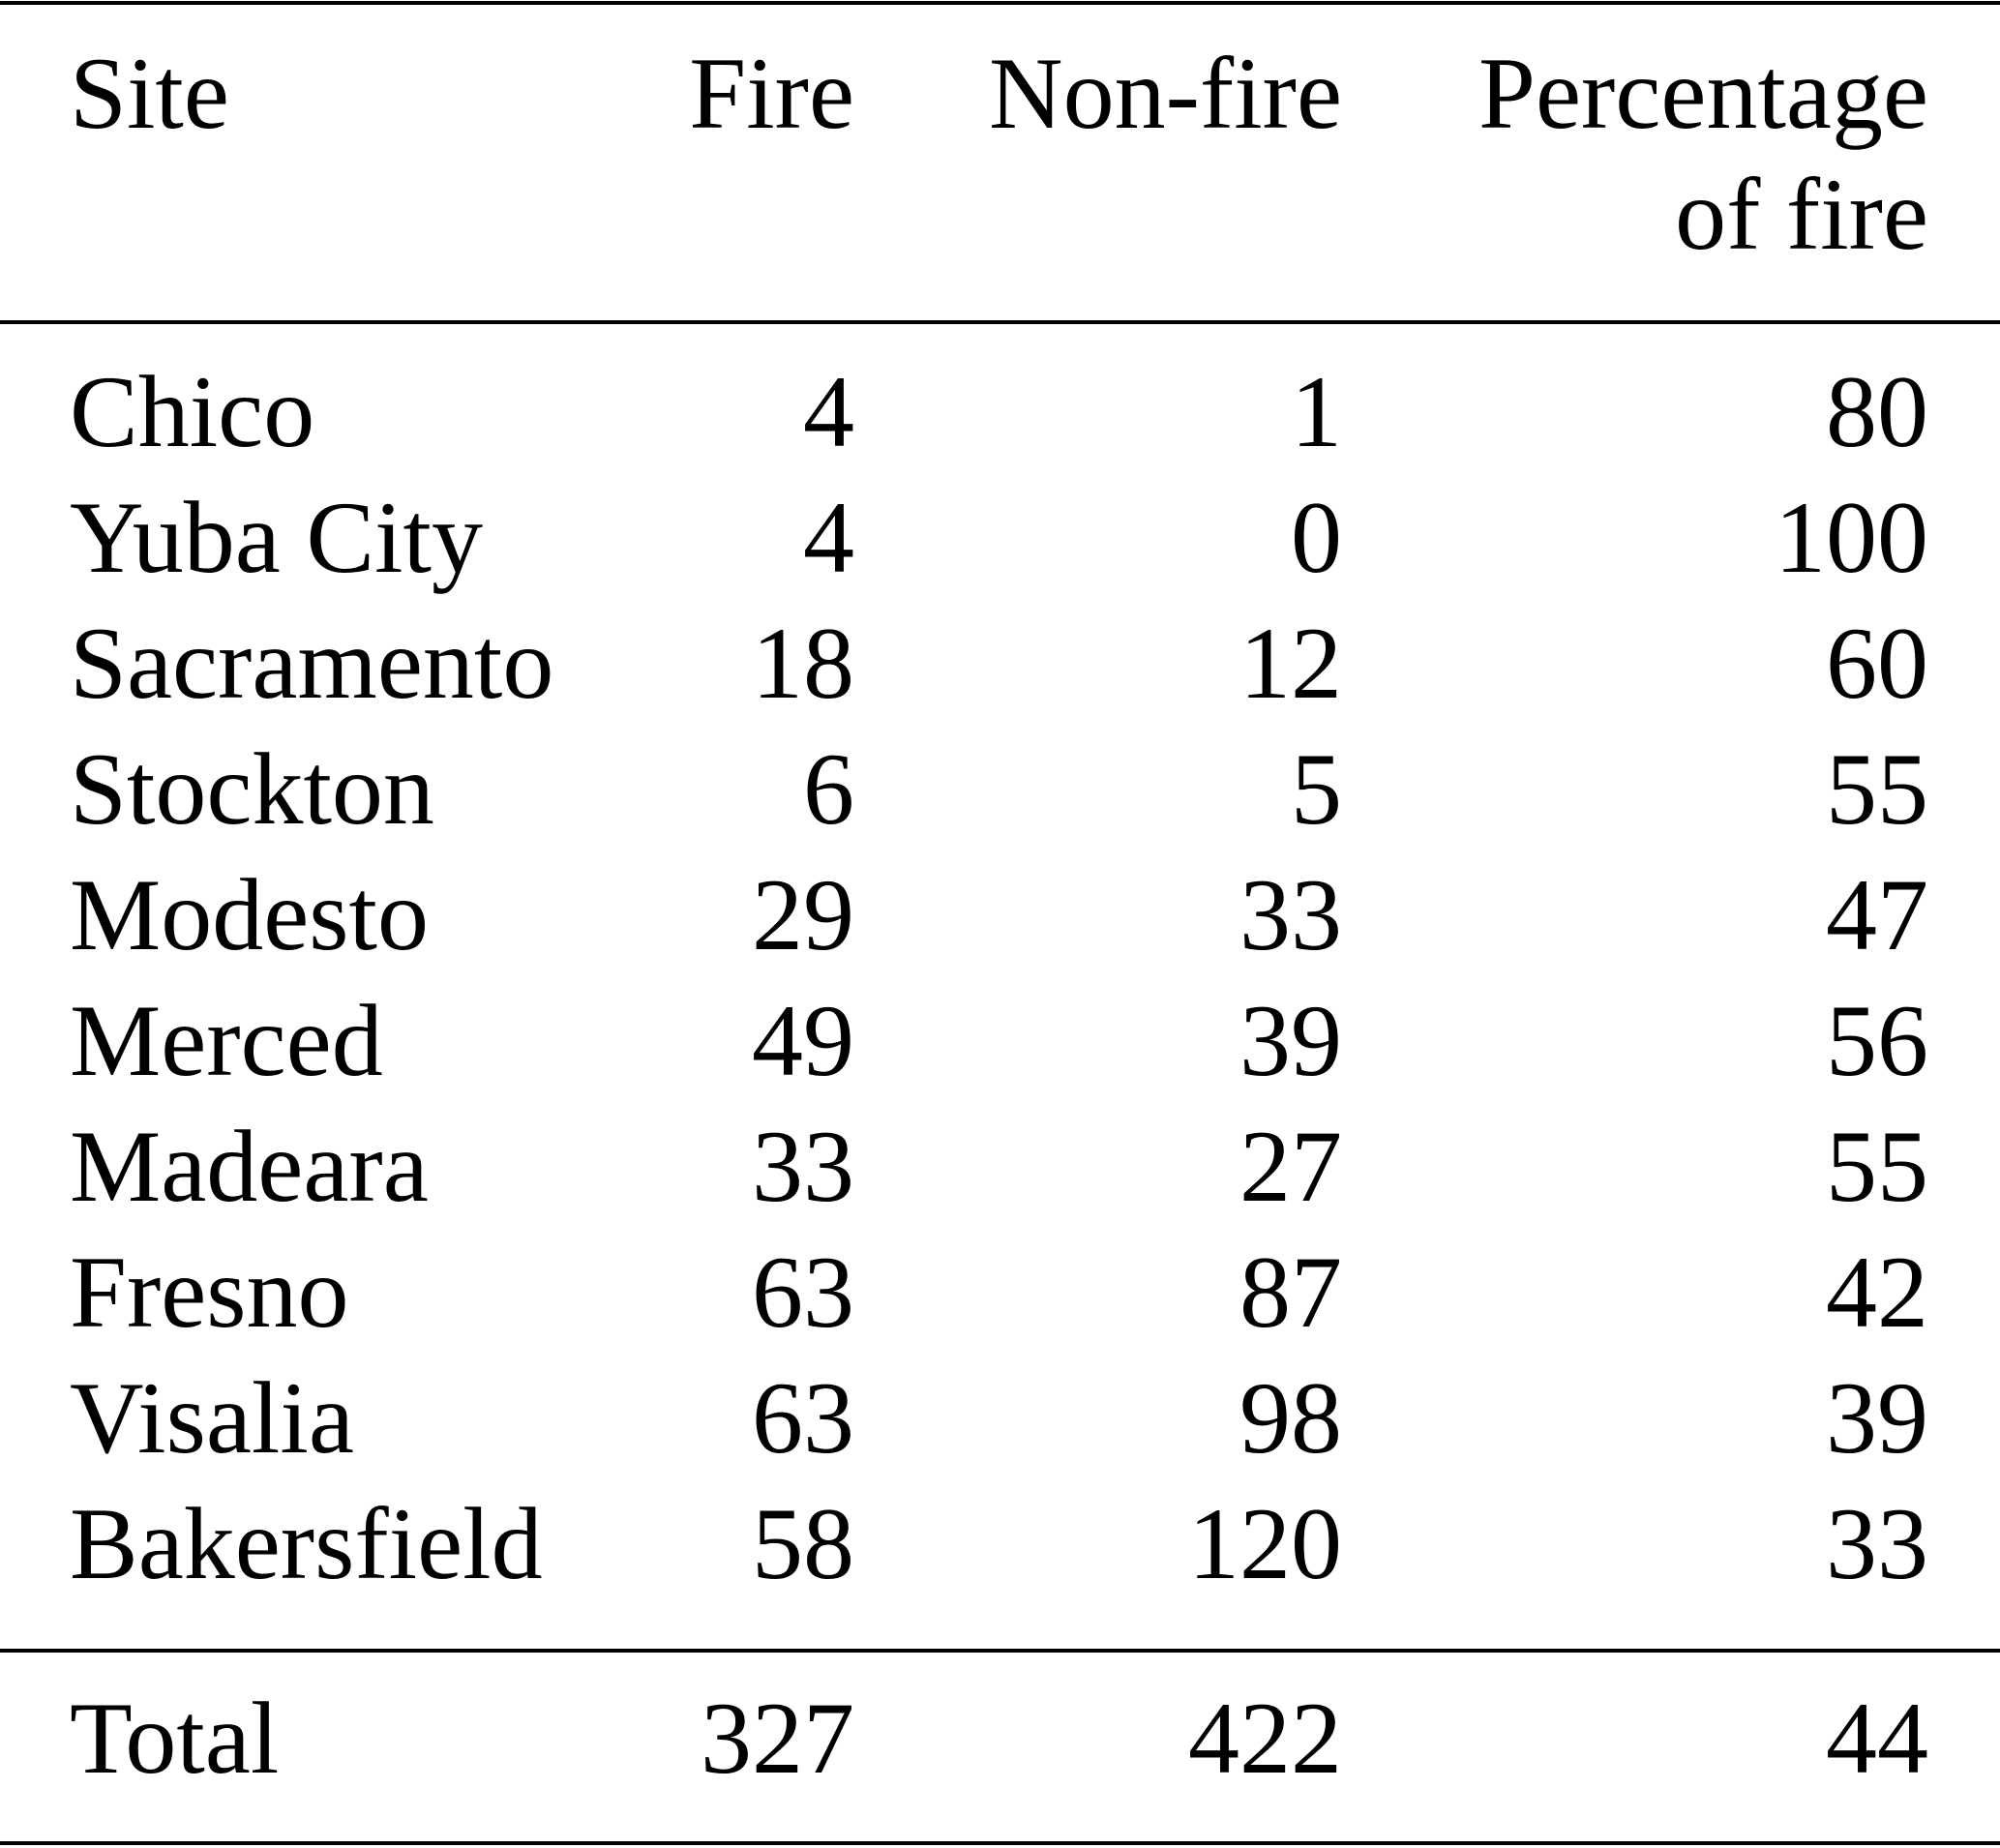 Image resolution: width=2000 pixels, height=1848 pixels. I want to click on cell: 6, so click(828, 789).